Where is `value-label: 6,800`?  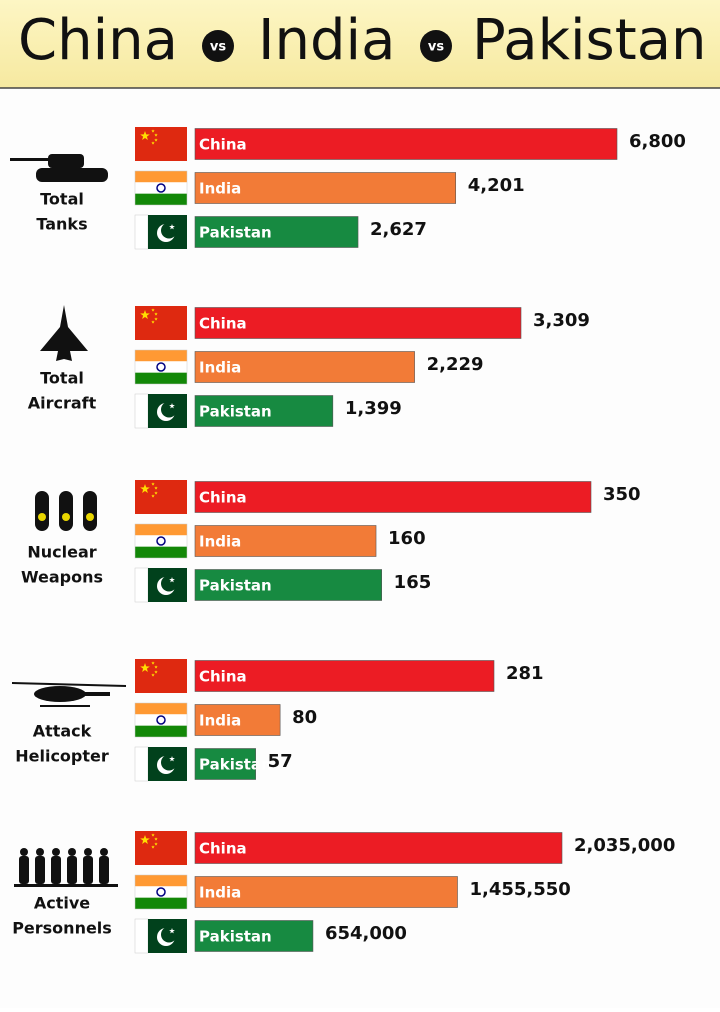
value-label: 6,800 is located at coordinates (657, 141).